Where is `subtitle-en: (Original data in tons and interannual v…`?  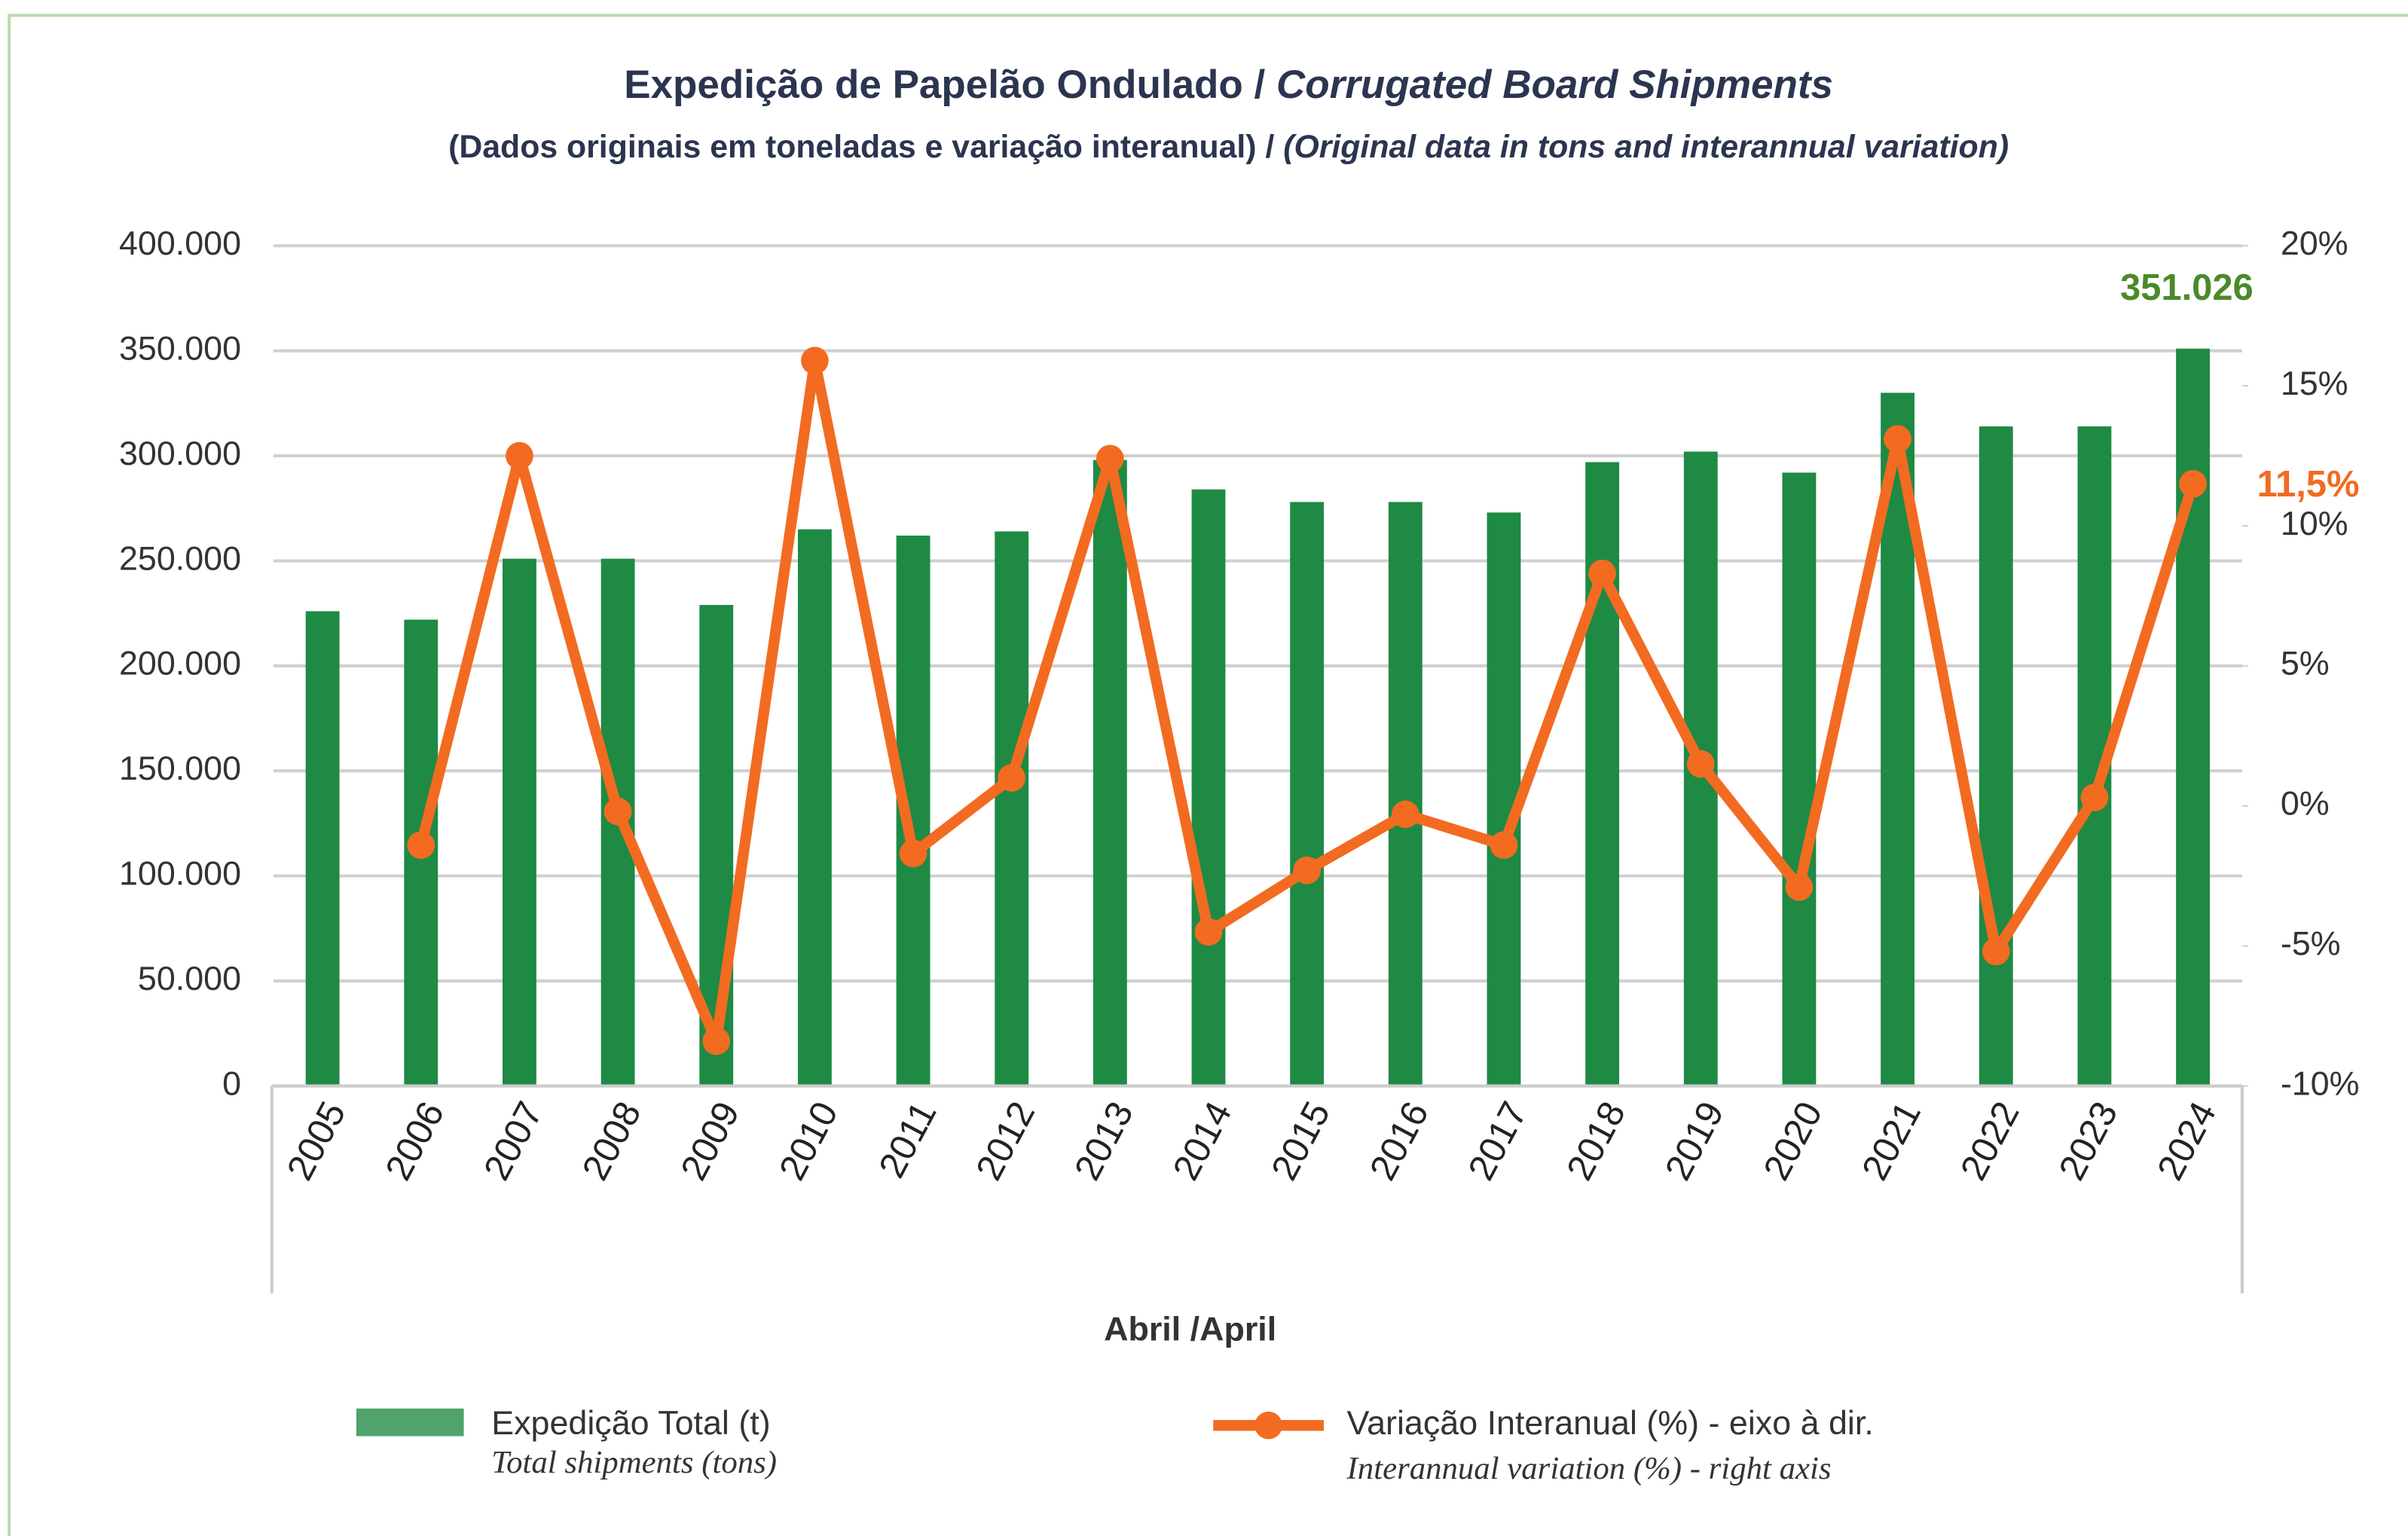 subtitle-en: (Original data in tons and interannual v… is located at coordinates (1646, 147).